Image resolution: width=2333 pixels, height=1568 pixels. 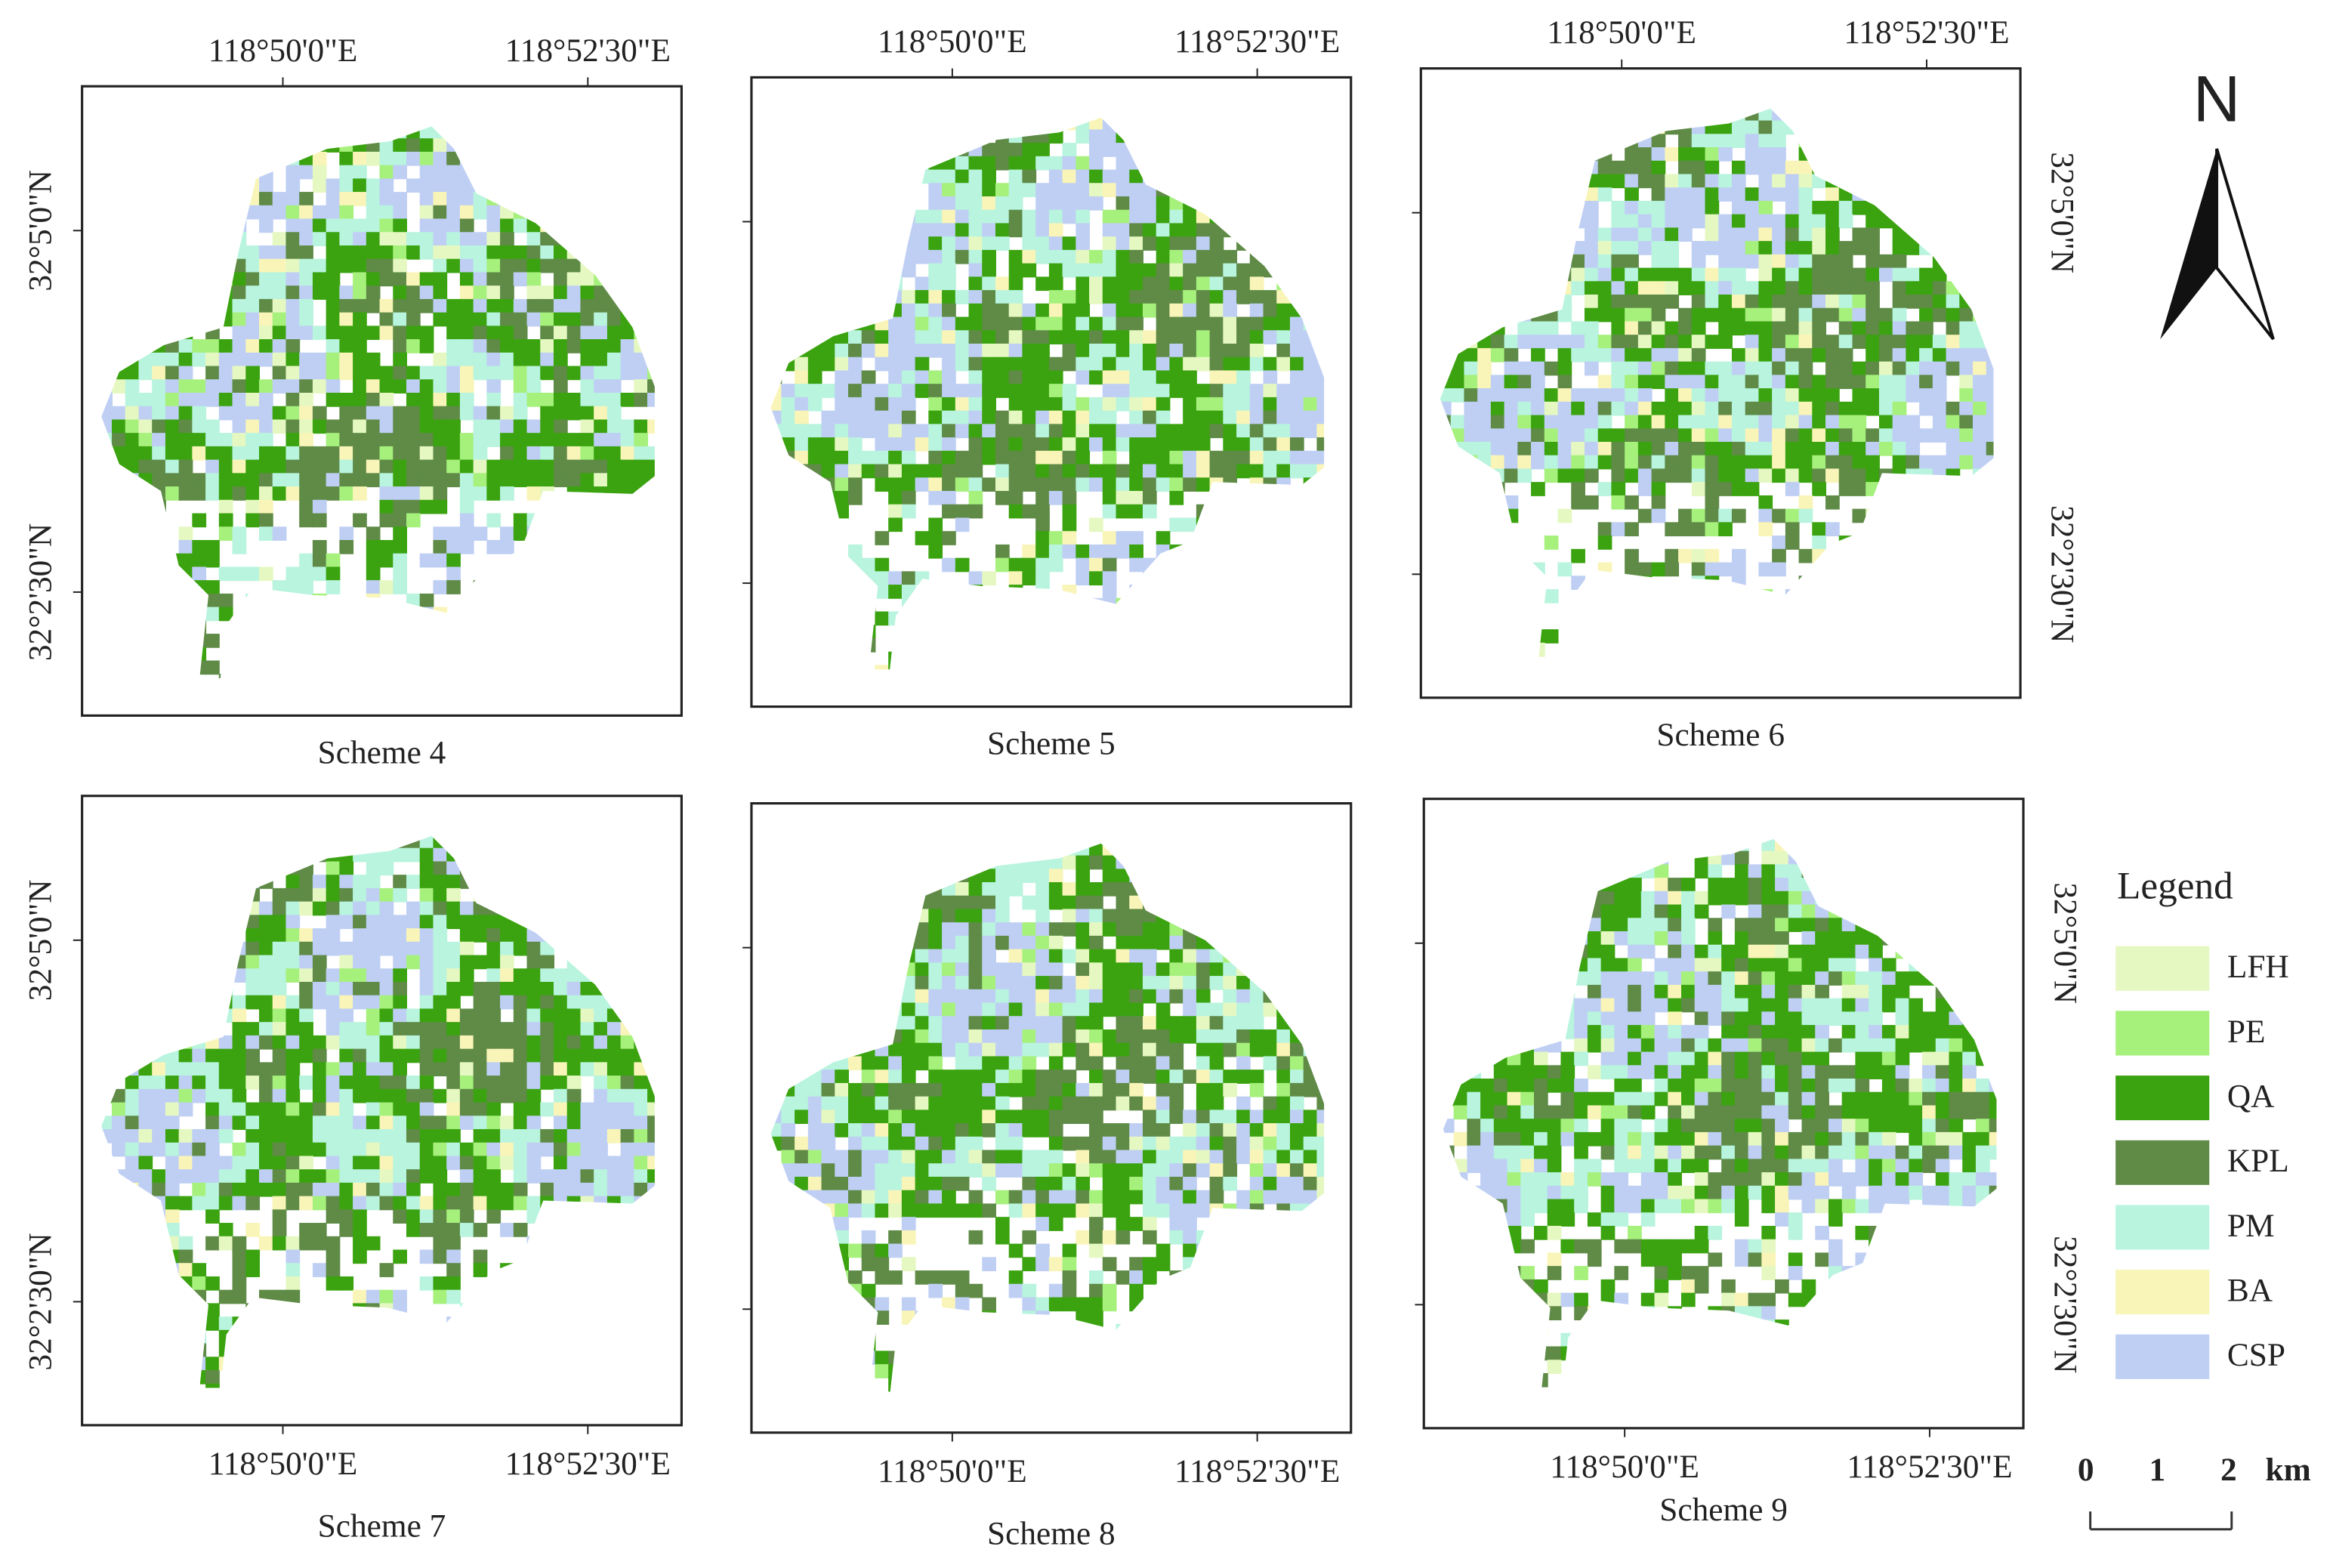 What do you see at coordinates (1047, 394) in the screenshot?
I see `land-cover` at bounding box center [1047, 394].